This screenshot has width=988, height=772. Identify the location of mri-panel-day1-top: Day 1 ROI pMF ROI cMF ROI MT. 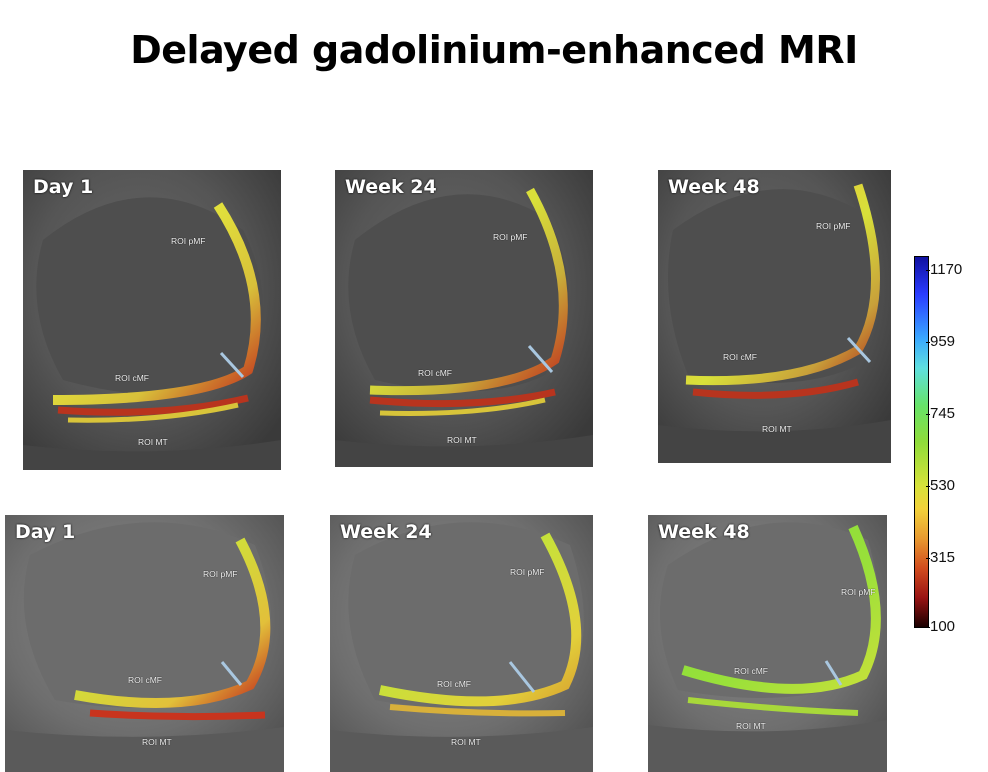
(152, 320).